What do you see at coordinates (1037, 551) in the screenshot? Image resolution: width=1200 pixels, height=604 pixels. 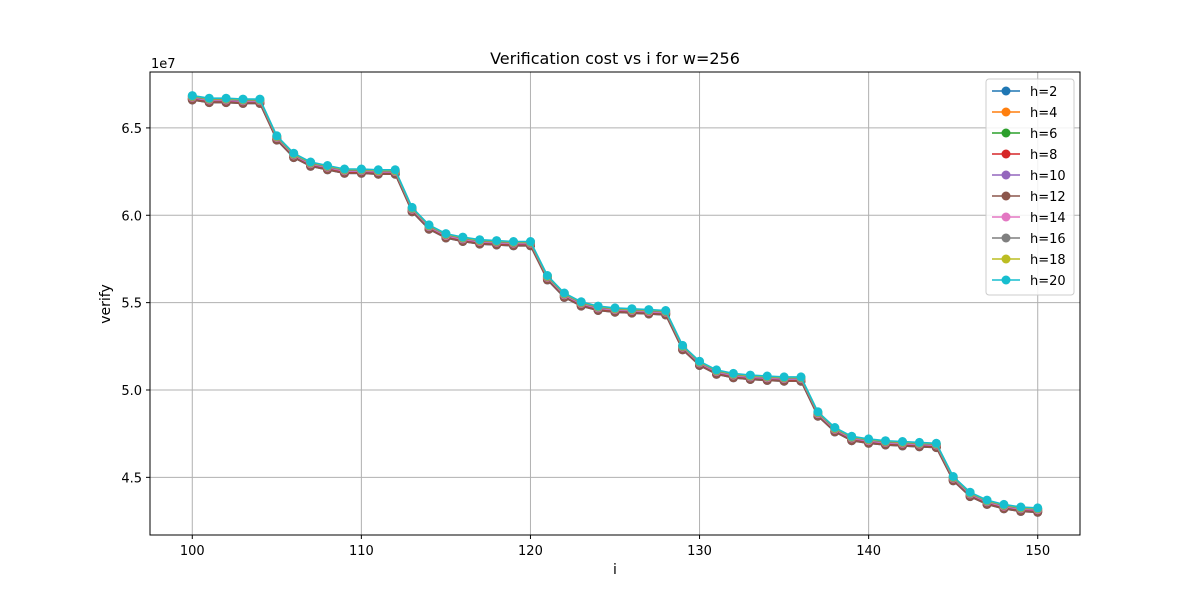 I see `x-tick-label: 150` at bounding box center [1037, 551].